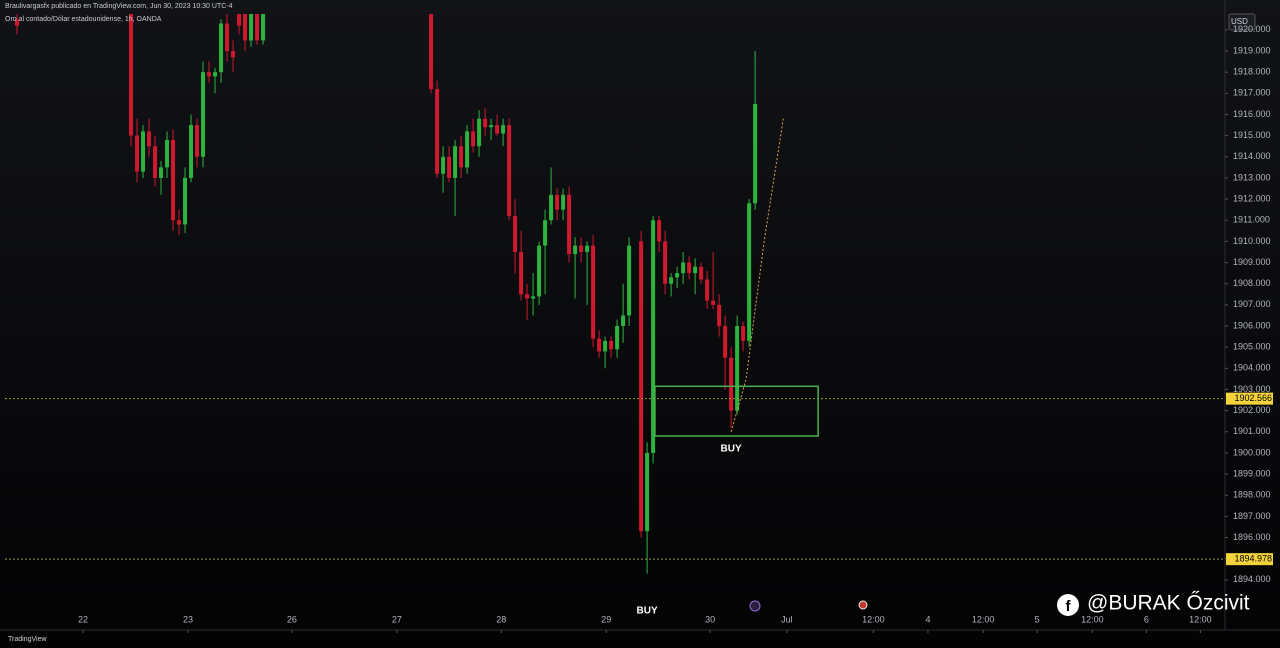 This screenshot has width=1280, height=648. Describe the element at coordinates (1252, 93) in the screenshot. I see `y-tick-label: 1917.000` at that location.